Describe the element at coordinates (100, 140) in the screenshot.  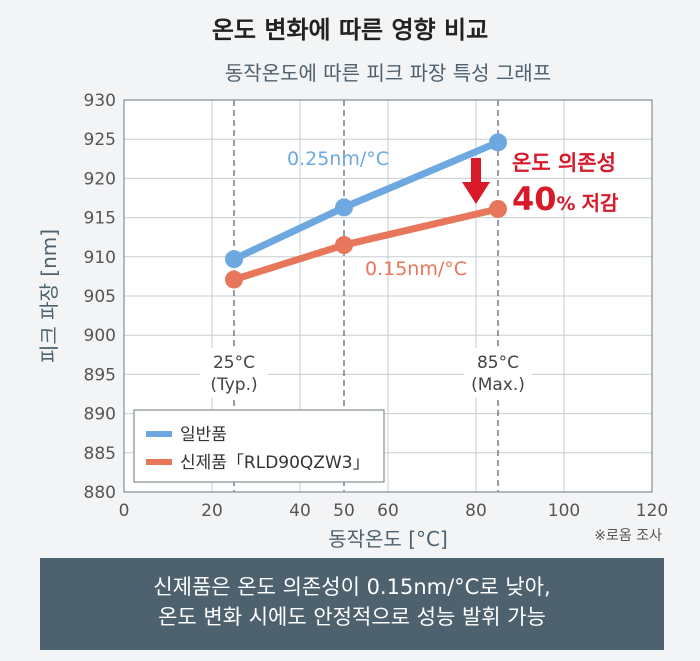
I see `y-tick-label: 925` at that location.